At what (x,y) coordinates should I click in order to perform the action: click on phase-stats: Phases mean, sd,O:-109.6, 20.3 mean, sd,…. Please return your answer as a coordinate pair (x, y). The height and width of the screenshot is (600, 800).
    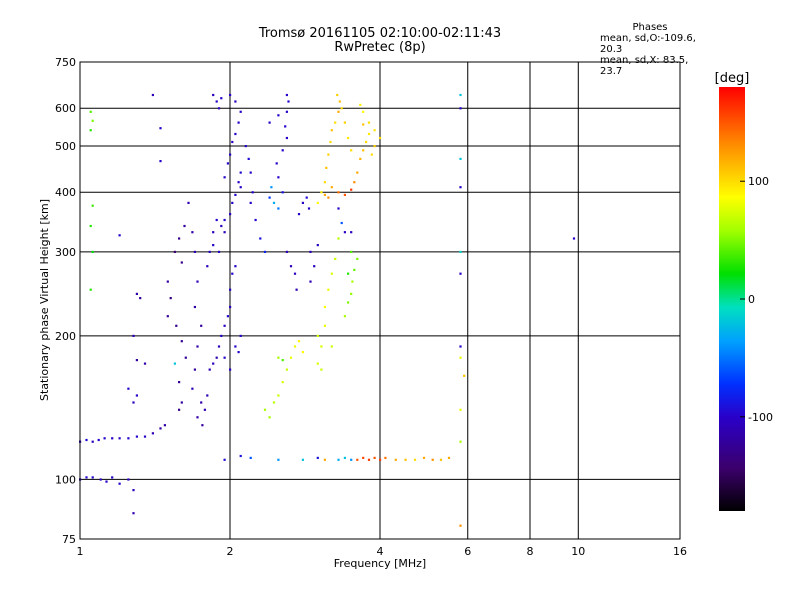
    Looking at the image, I should click on (650, 49).